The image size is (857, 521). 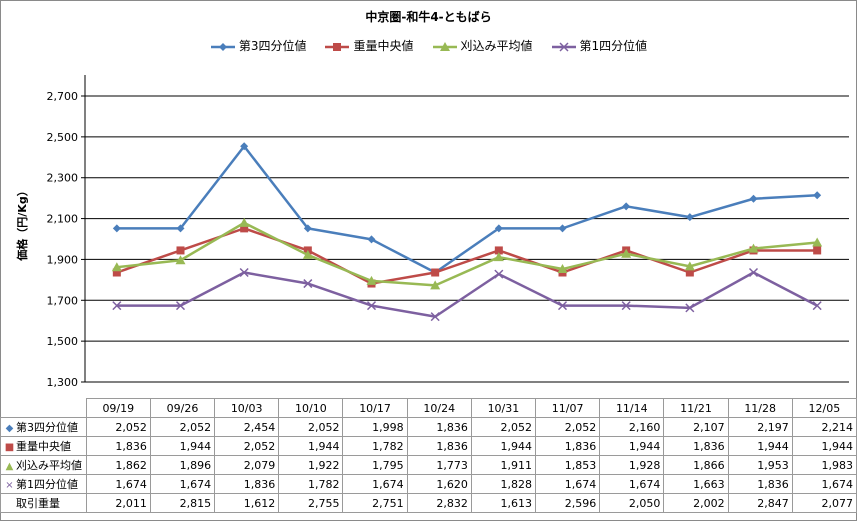 I want to click on row-label: 第1四分位値, so click(x=47, y=484).